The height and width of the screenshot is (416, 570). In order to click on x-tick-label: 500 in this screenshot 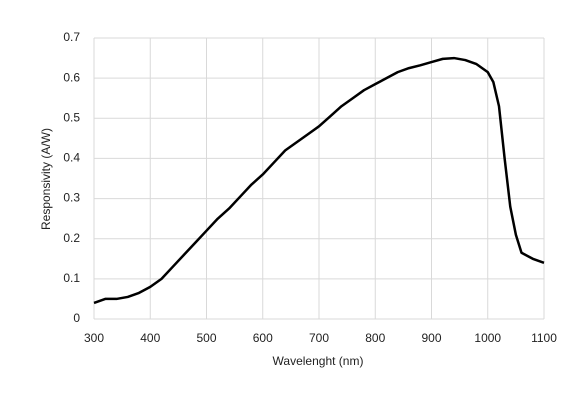, I will do `click(206, 338)`.